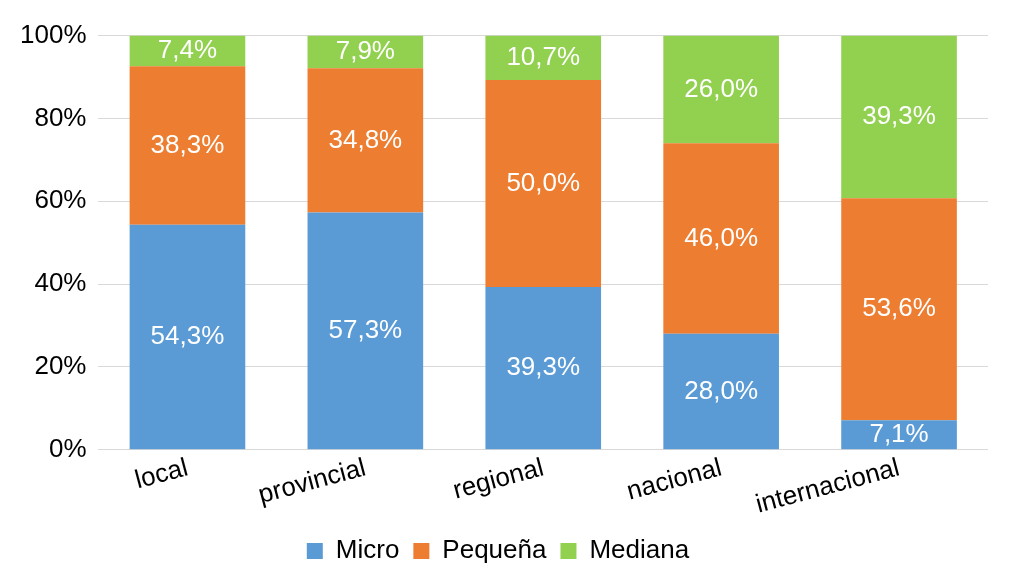 Image resolution: width=1017 pixels, height=582 pixels. I want to click on data-label: 34,8%, so click(365, 138).